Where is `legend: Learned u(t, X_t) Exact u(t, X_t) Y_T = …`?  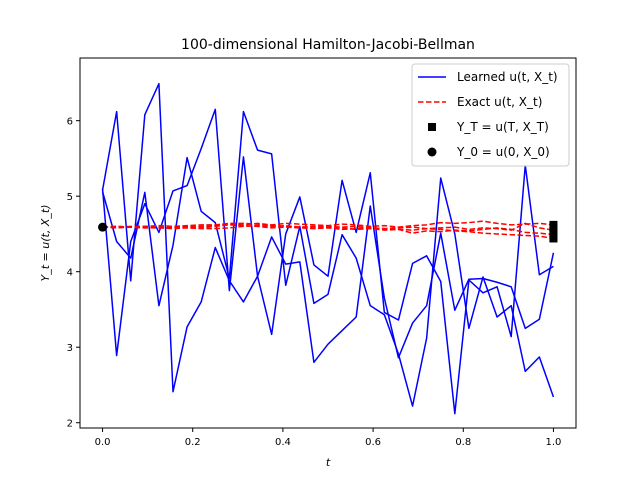 legend: Learned u(t, X_t) Exact u(t, X_t) Y_T = … is located at coordinates (490, 115).